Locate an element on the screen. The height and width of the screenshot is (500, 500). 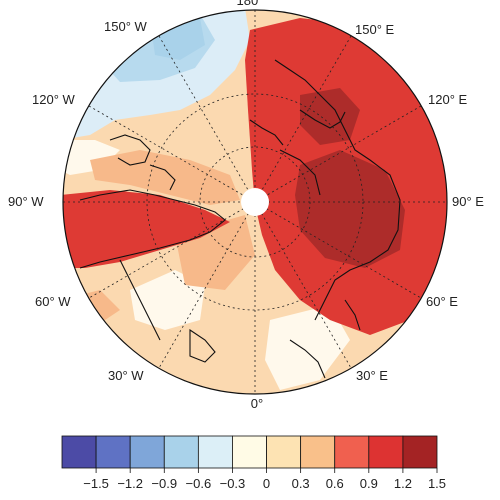
colorbar: −1.5 −1.2 −0.9 −0.6 −0.3 0 0.3 0.6 0.9 1.2 1.5 is located at coordinates (253, 463).